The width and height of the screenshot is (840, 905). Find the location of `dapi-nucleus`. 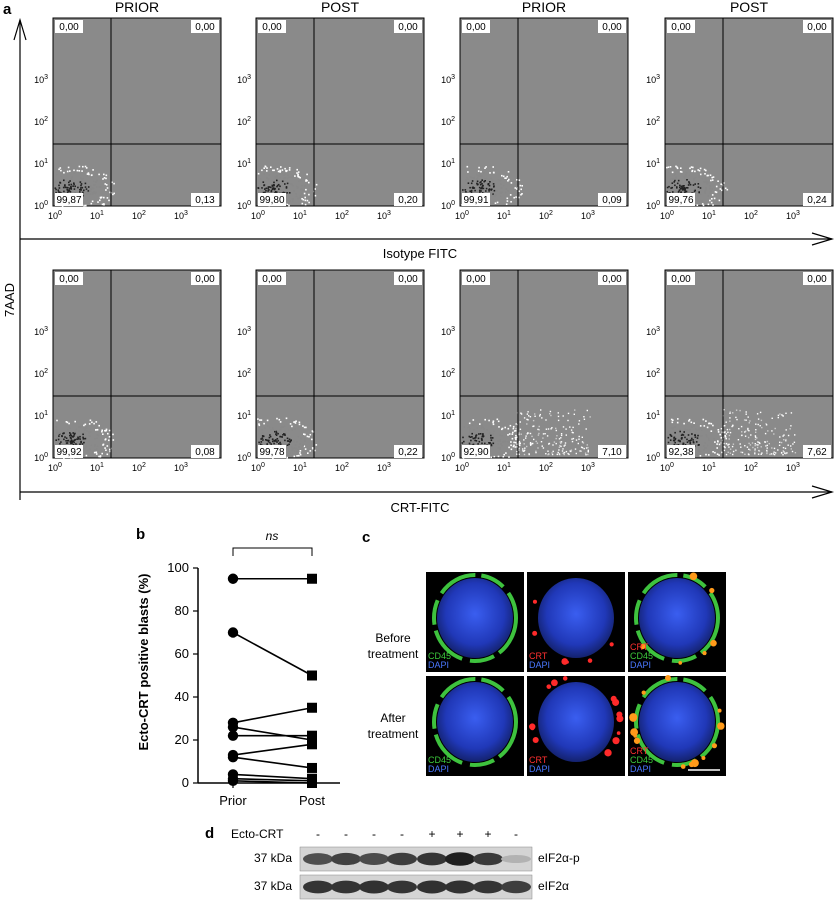

dapi-nucleus is located at coordinates (677, 722).